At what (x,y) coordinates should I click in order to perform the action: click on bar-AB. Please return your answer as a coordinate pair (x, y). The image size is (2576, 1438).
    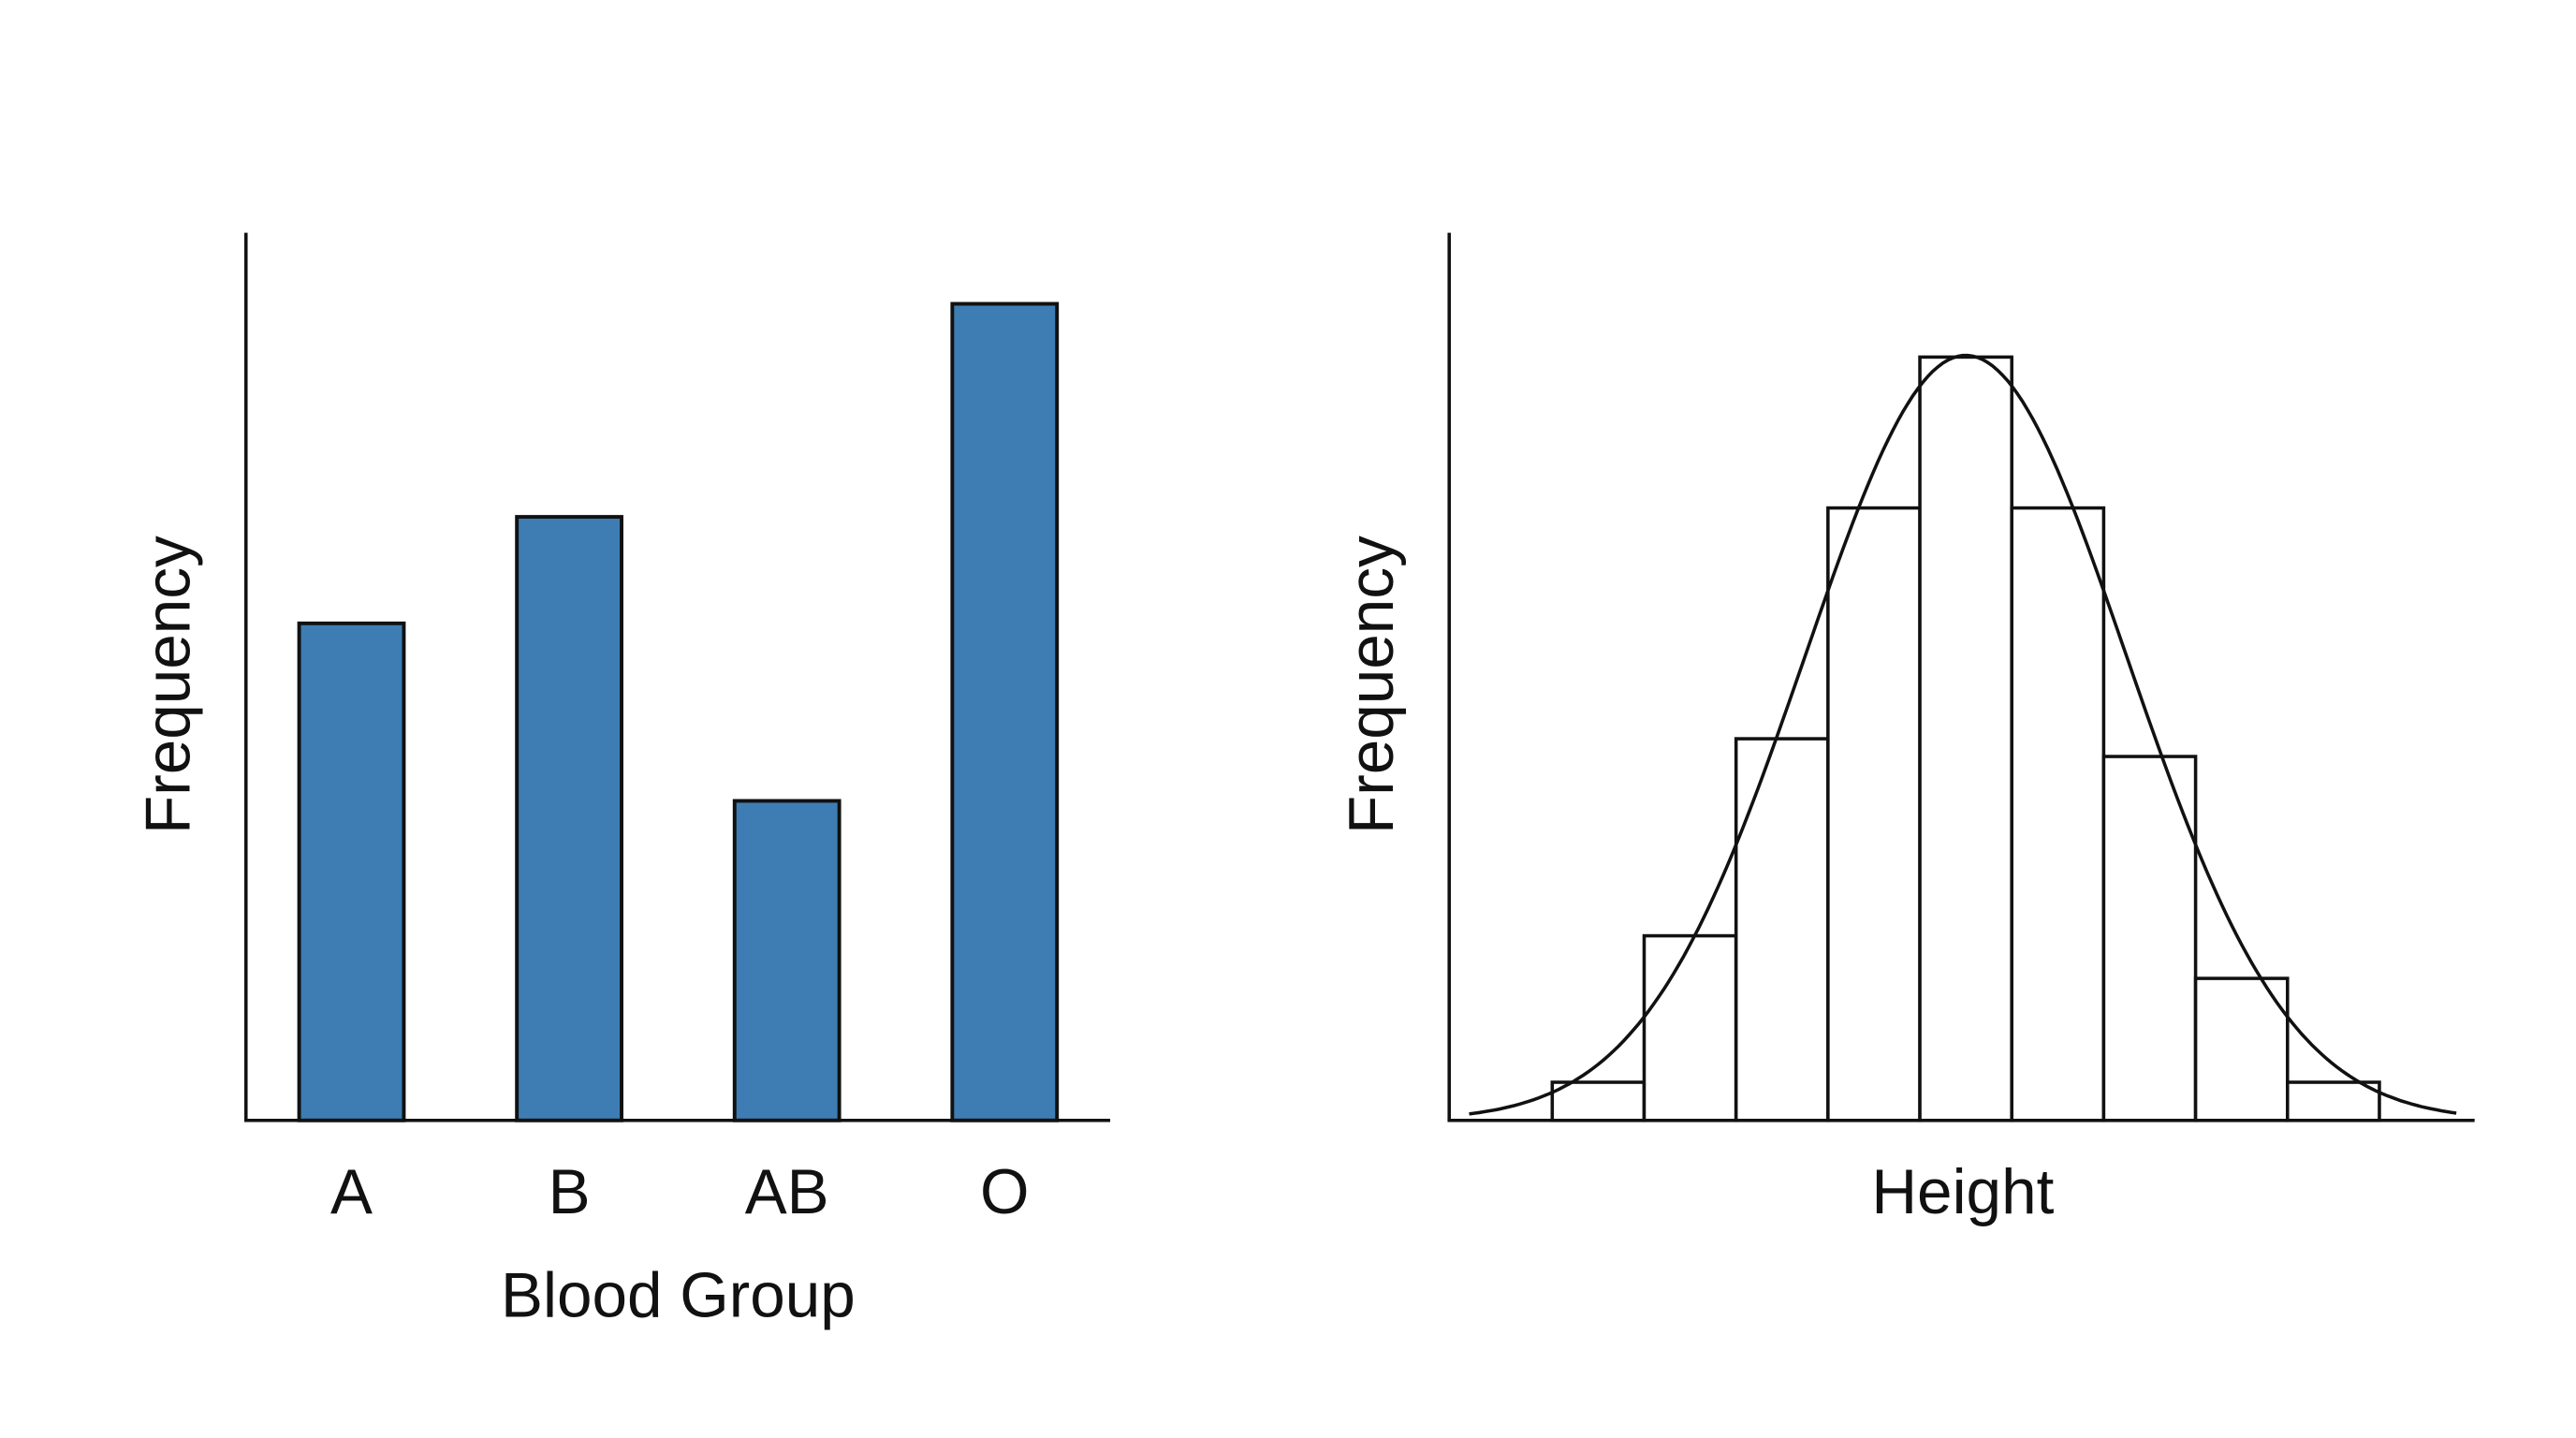
    Looking at the image, I should click on (787, 961).